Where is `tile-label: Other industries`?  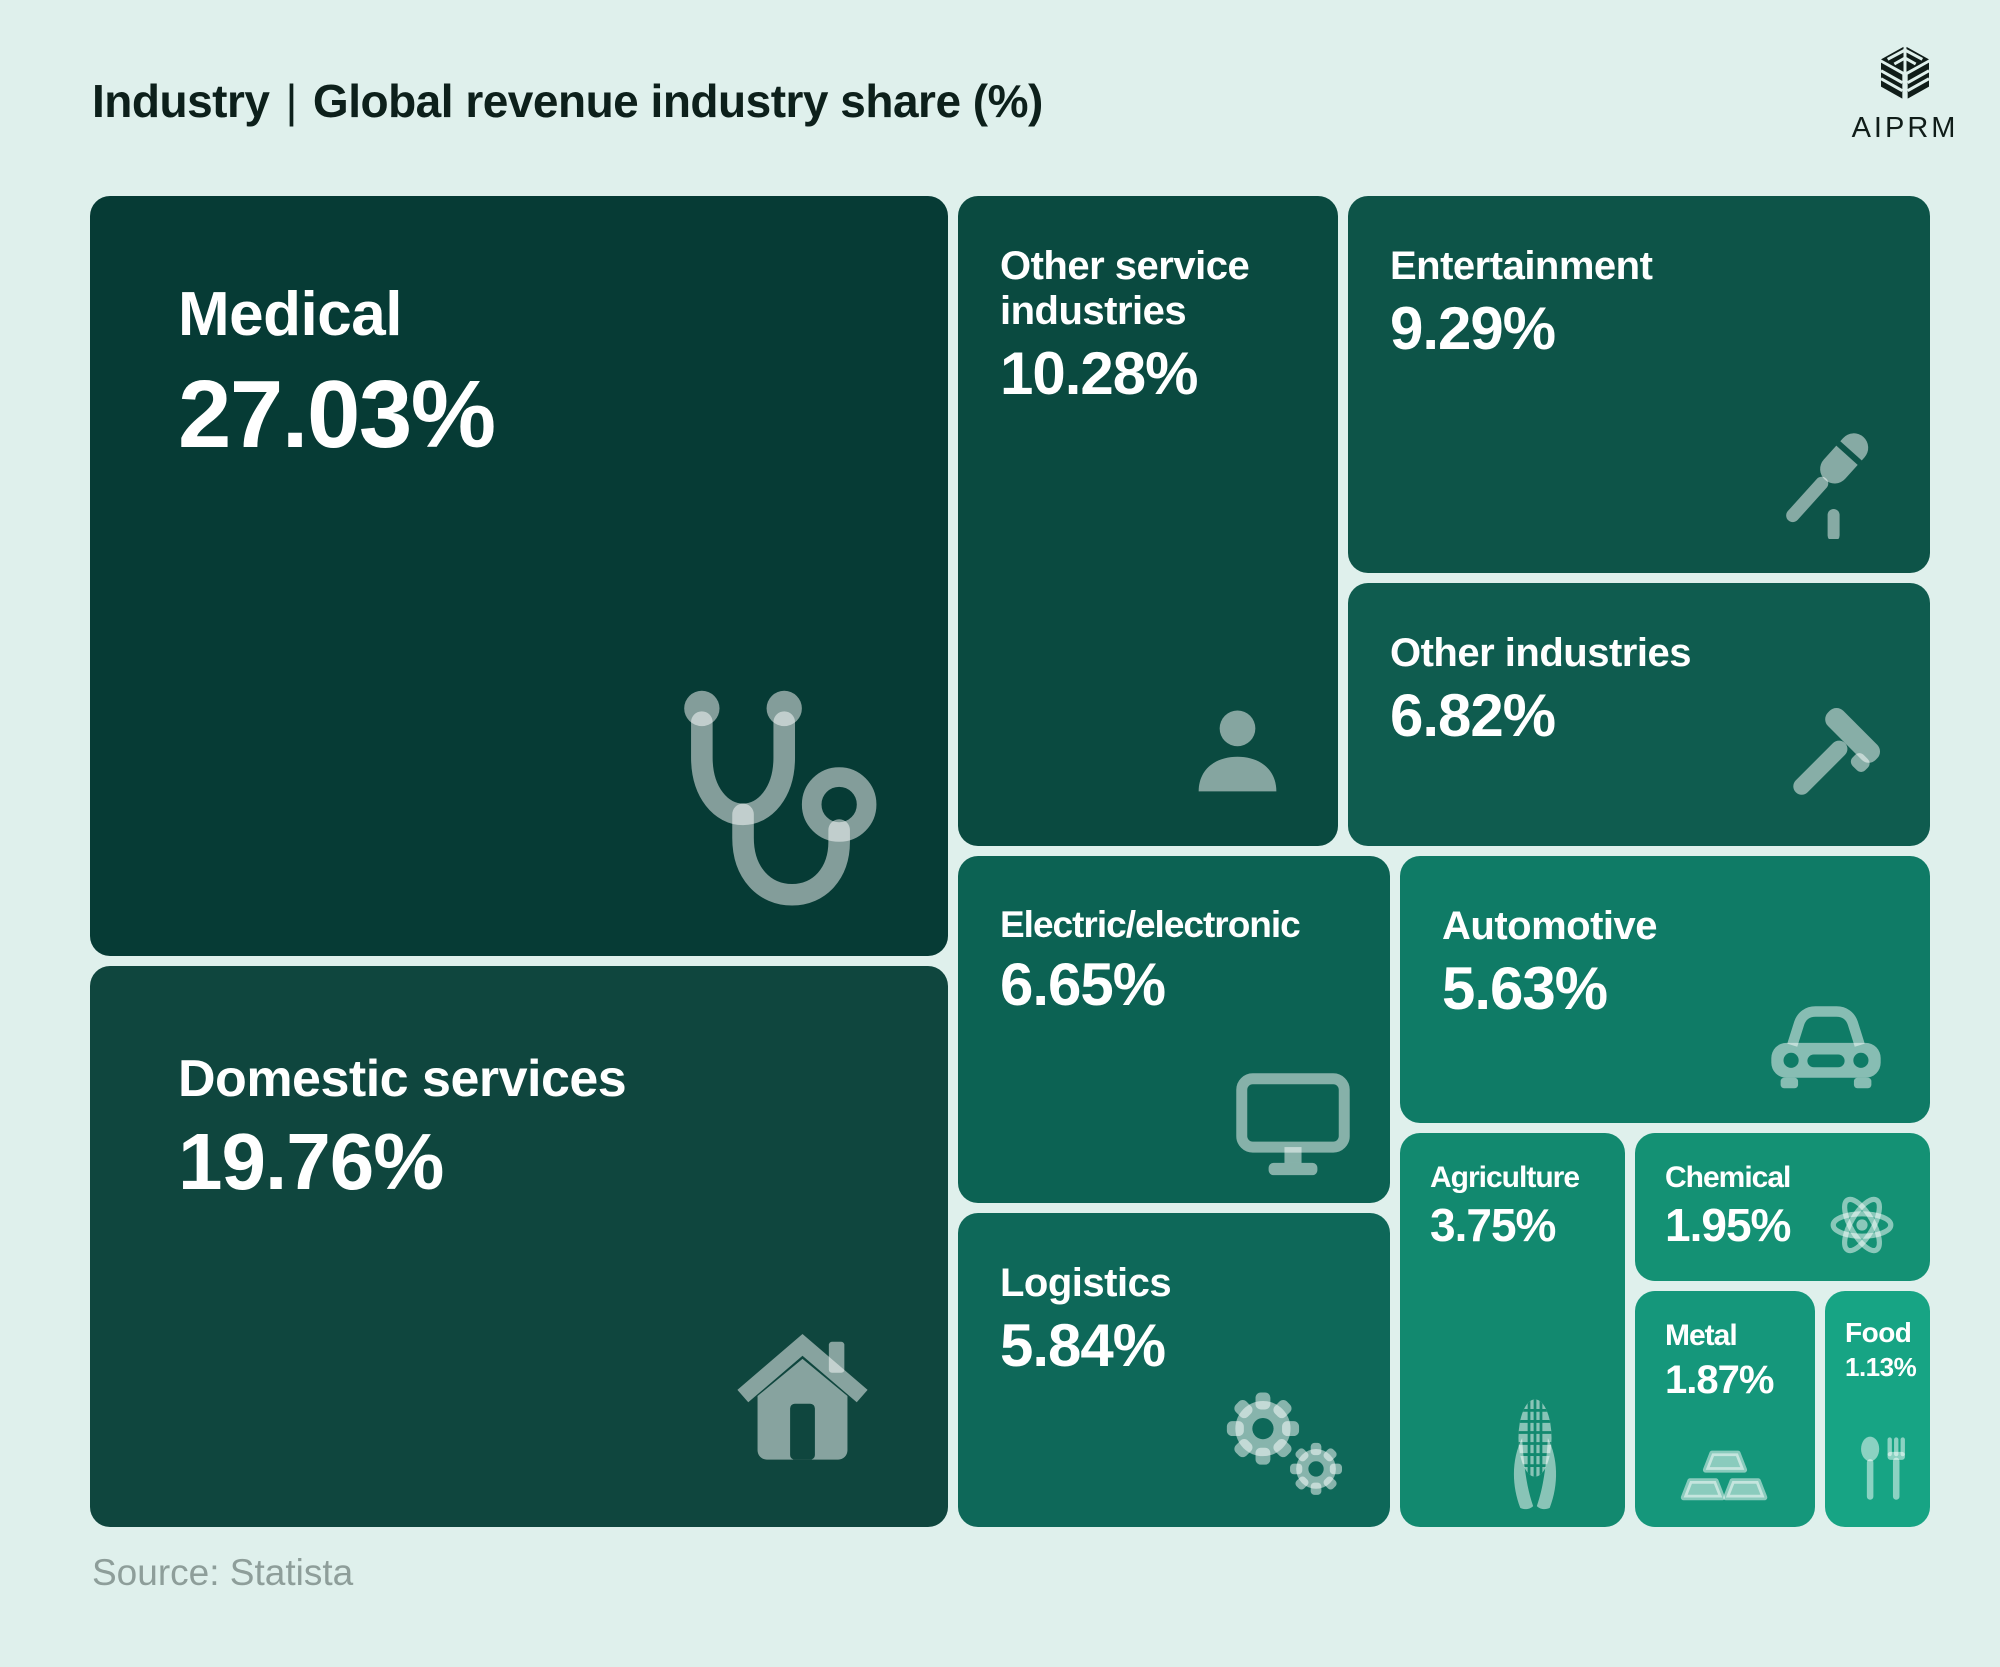 tile-label: Other industries is located at coordinates (1540, 653).